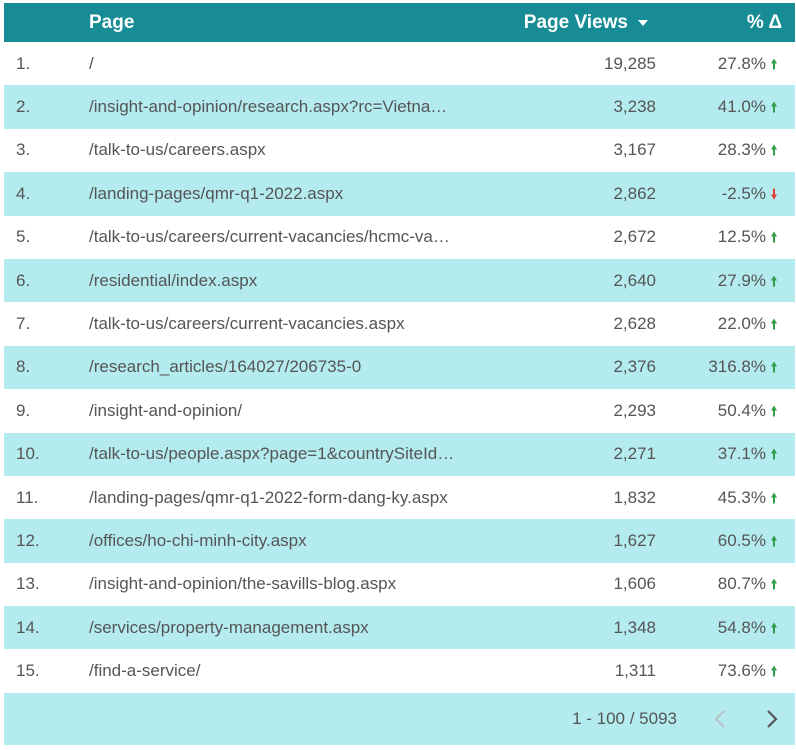 Image resolution: width=796 pixels, height=750 pixels. I want to click on table-row: 6. /residential/index.aspx 2,640 27.9%, so click(399, 280).